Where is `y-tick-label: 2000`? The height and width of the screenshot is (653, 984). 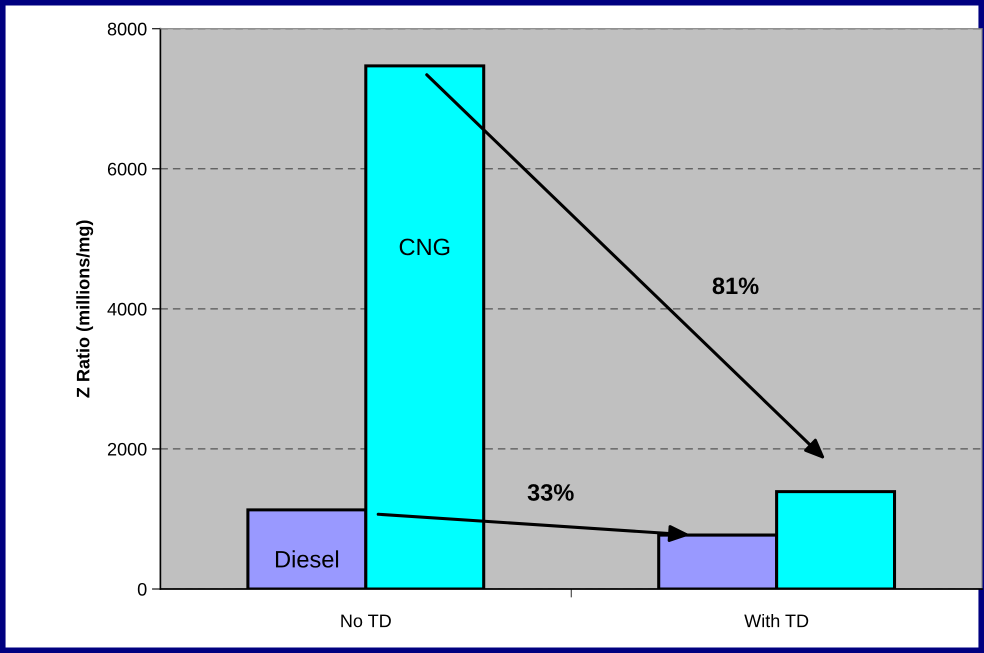
y-tick-label: 2000 is located at coordinates (127, 449).